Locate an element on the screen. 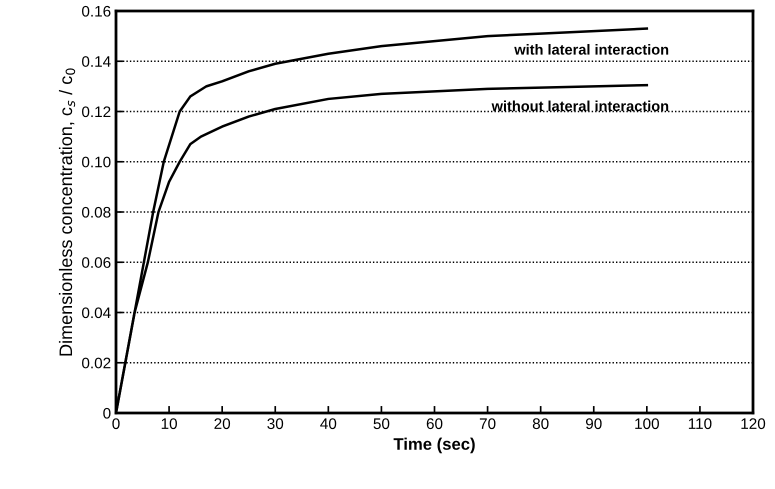 This screenshot has height=489, width=775. y-tick-label: 0.08 is located at coordinates (96, 212).